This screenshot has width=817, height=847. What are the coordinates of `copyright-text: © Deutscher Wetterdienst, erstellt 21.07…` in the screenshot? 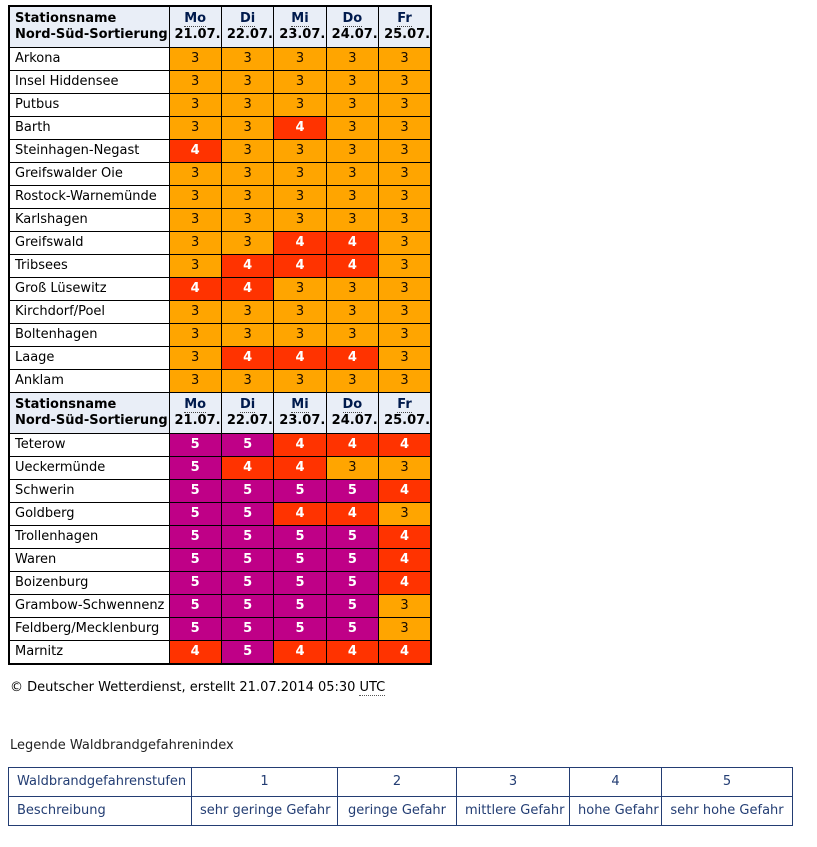 It's located at (183, 687).